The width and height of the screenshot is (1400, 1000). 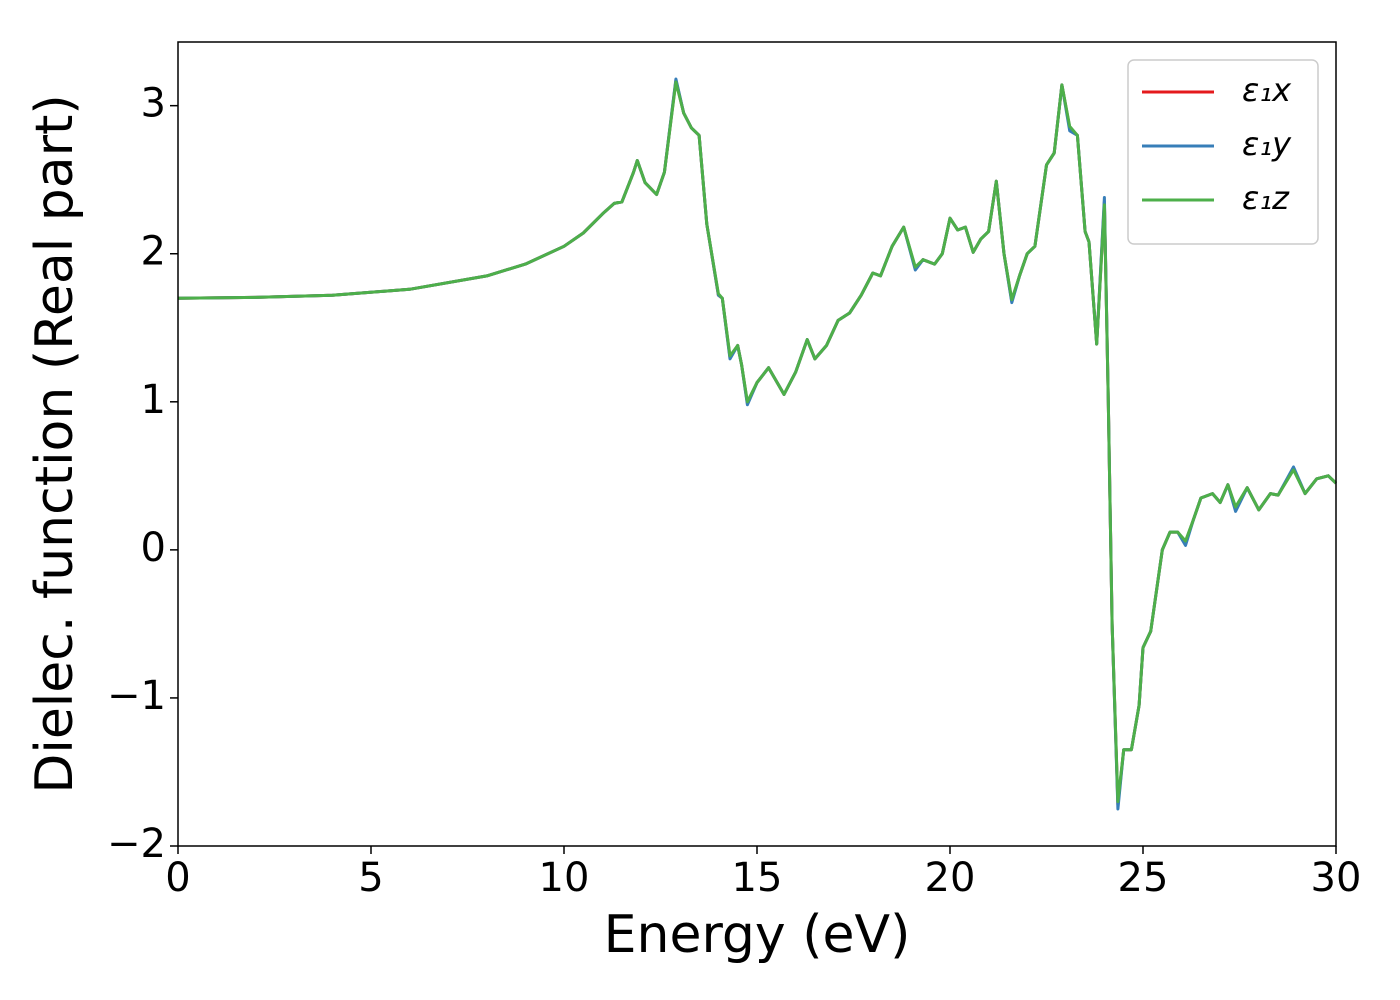 I want to click on x-tick-label: 25, so click(x=1143, y=878).